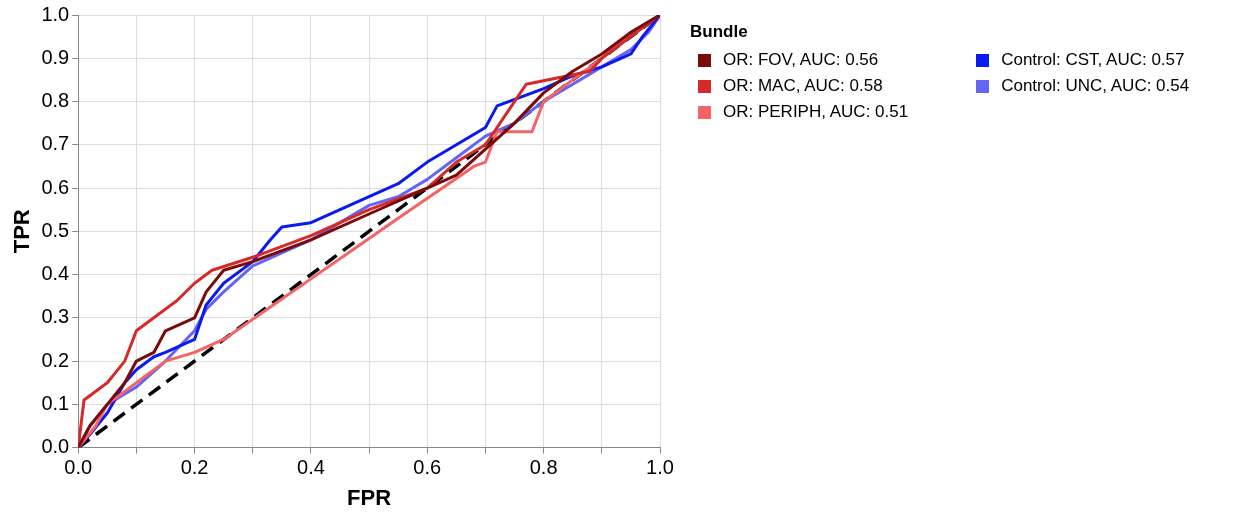 This screenshot has height=514, width=1255. What do you see at coordinates (816, 112) in the screenshot?
I see `legend-label: OR: PERIPH, AUC: 0.51` at bounding box center [816, 112].